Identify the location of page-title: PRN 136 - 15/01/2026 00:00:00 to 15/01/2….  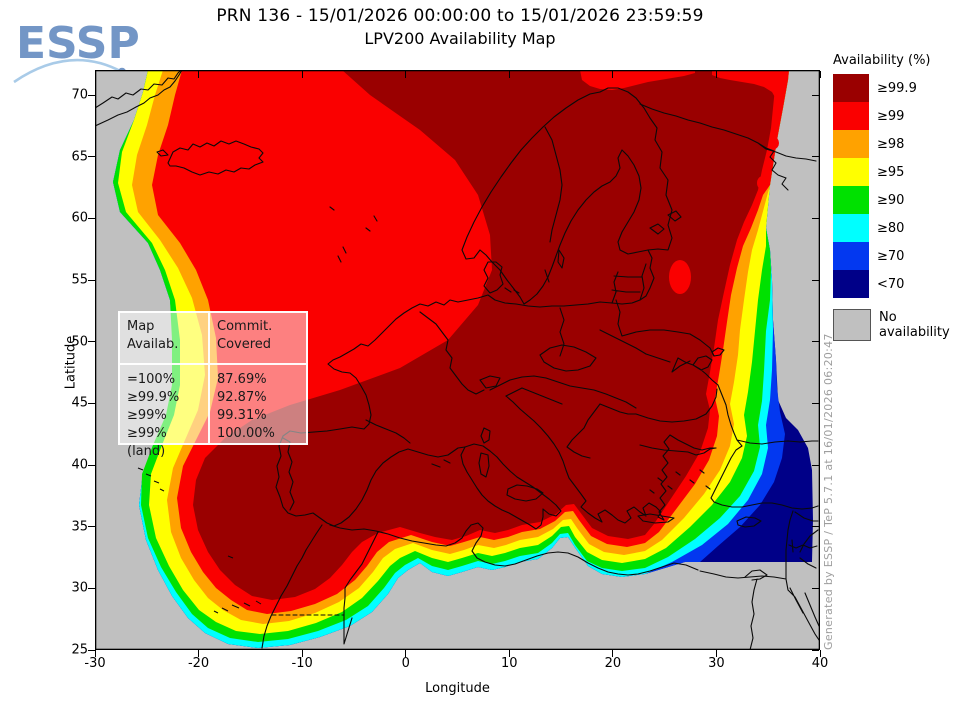
(460, 27).